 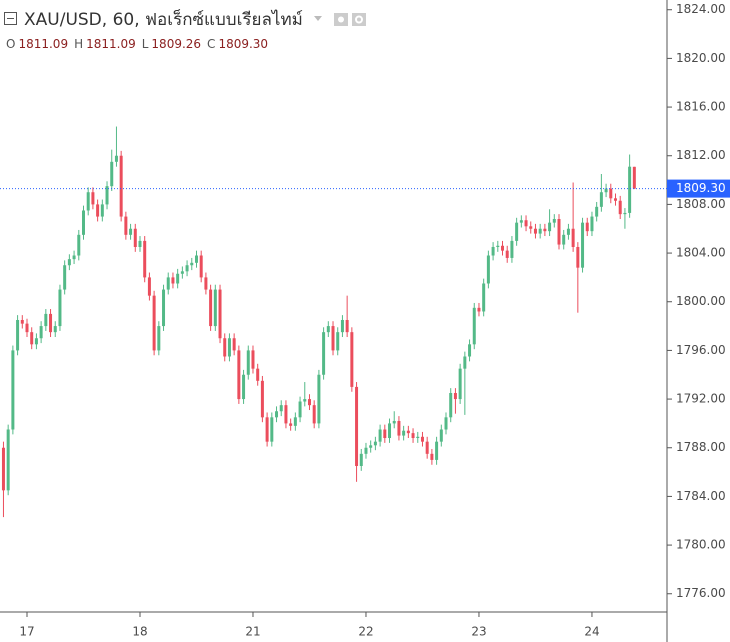 What do you see at coordinates (701, 545) in the screenshot?
I see `y-tick-label: 1780.00` at bounding box center [701, 545].